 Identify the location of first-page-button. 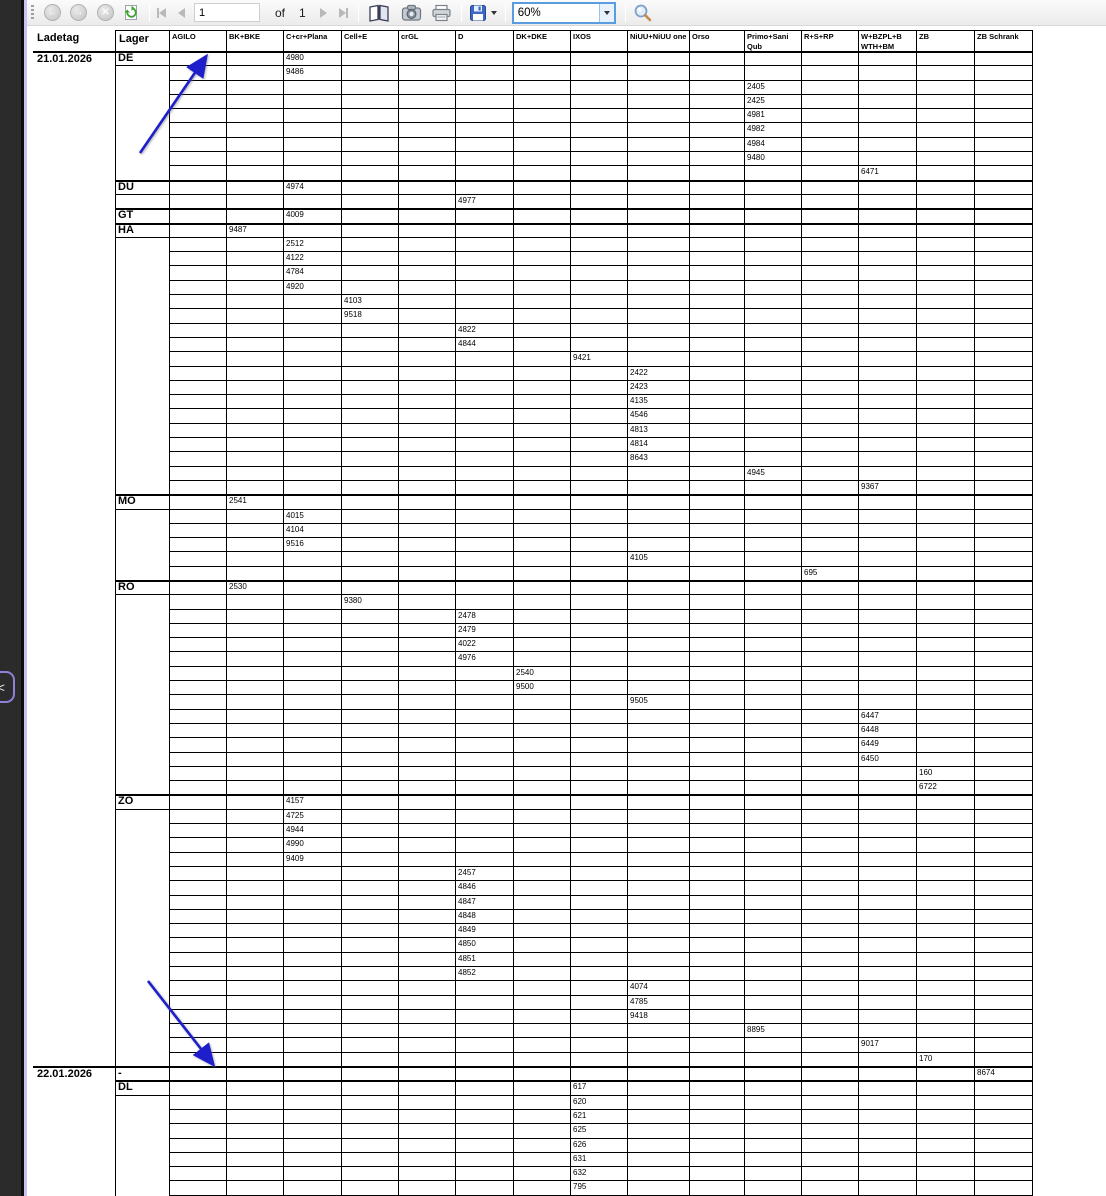
(161, 13).